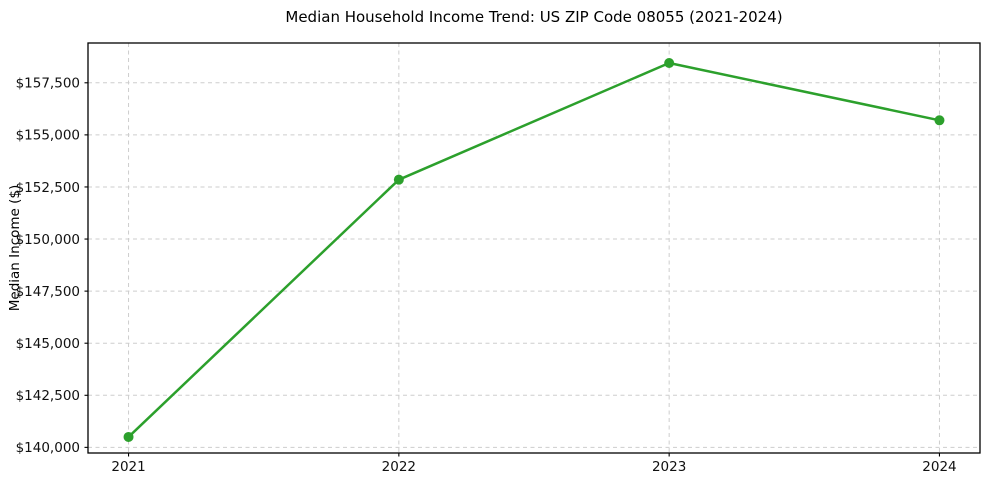 This screenshot has width=989, height=490. What do you see at coordinates (669, 63) in the screenshot?
I see `data-point-2023` at bounding box center [669, 63].